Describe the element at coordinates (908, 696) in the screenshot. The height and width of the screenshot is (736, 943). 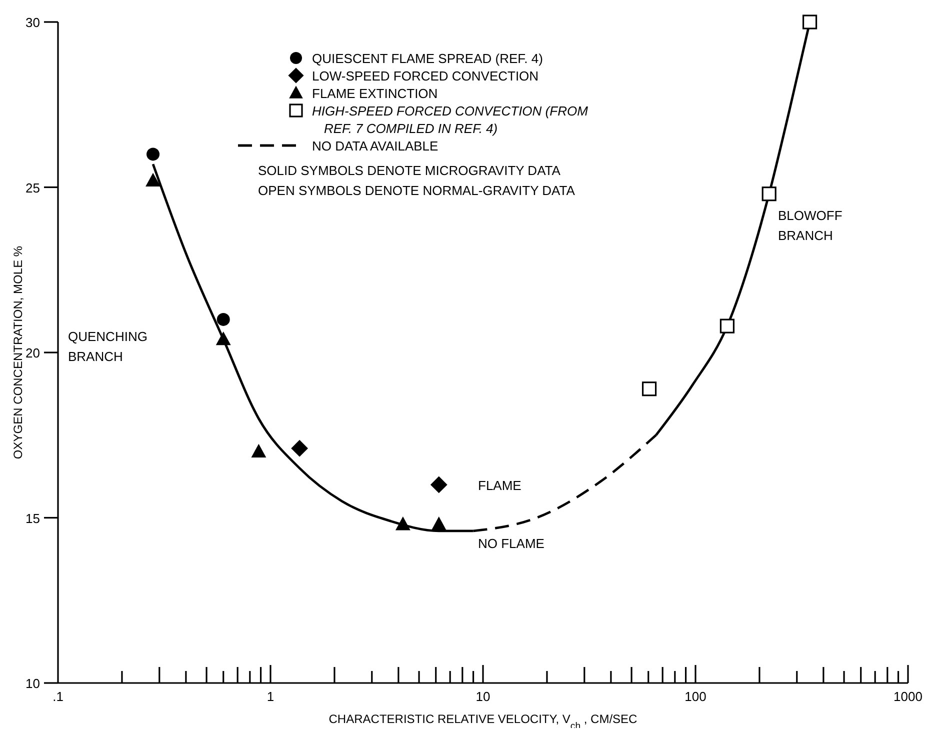
I see `x-tick-label: 1000` at that location.